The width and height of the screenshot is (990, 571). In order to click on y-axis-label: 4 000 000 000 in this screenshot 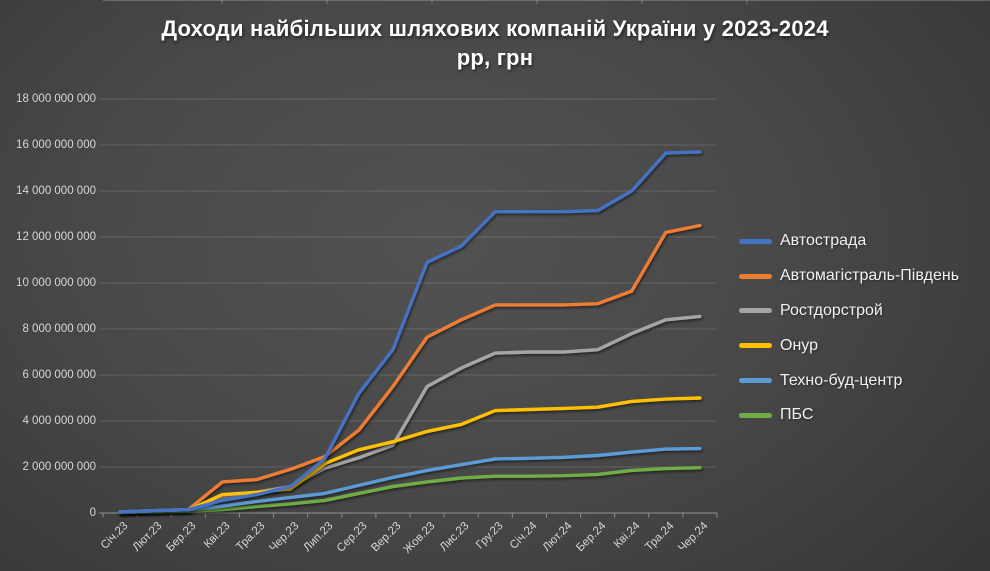, I will do `click(59, 421)`.